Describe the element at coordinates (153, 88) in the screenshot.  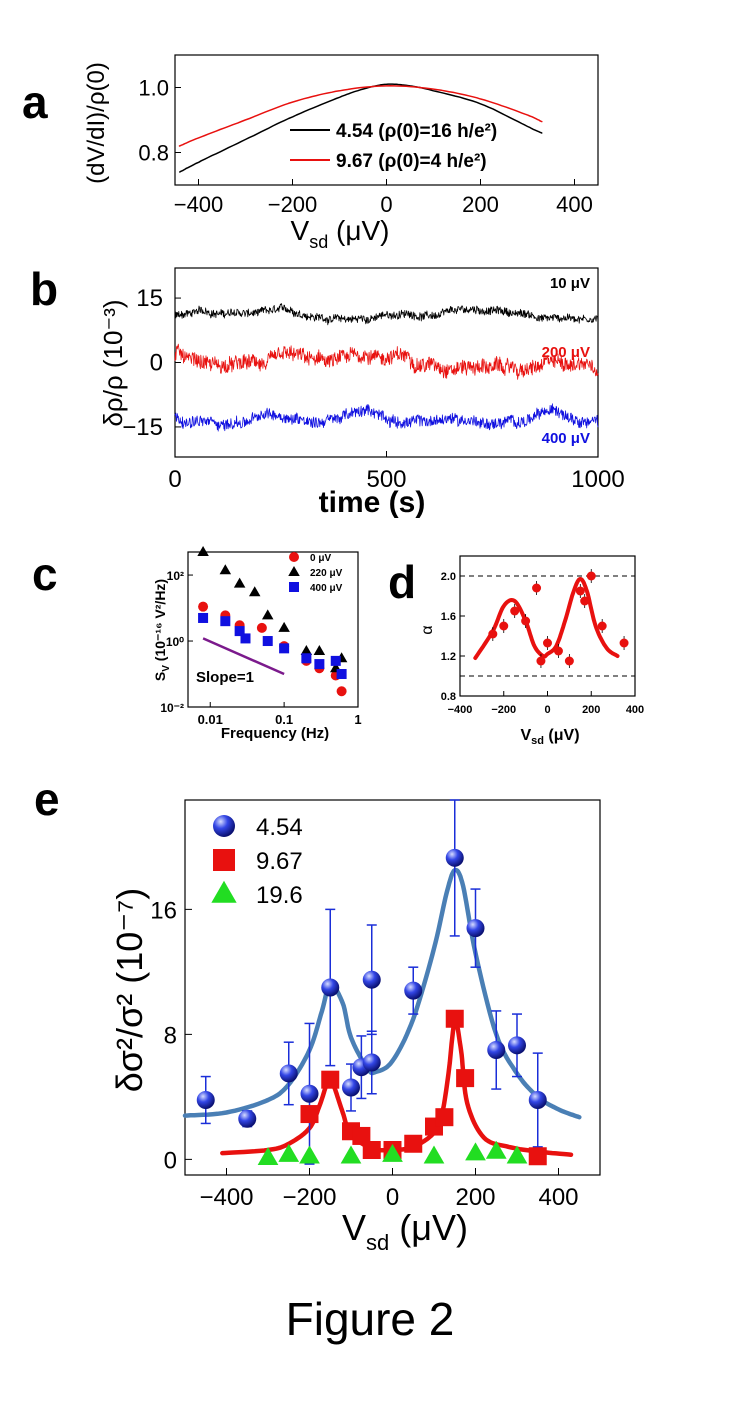
I see `y-tick-label: 1.0` at that location.